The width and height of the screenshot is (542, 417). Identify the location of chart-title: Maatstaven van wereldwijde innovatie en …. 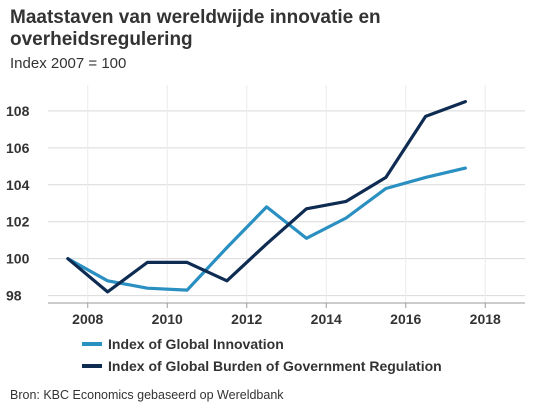
(195, 28).